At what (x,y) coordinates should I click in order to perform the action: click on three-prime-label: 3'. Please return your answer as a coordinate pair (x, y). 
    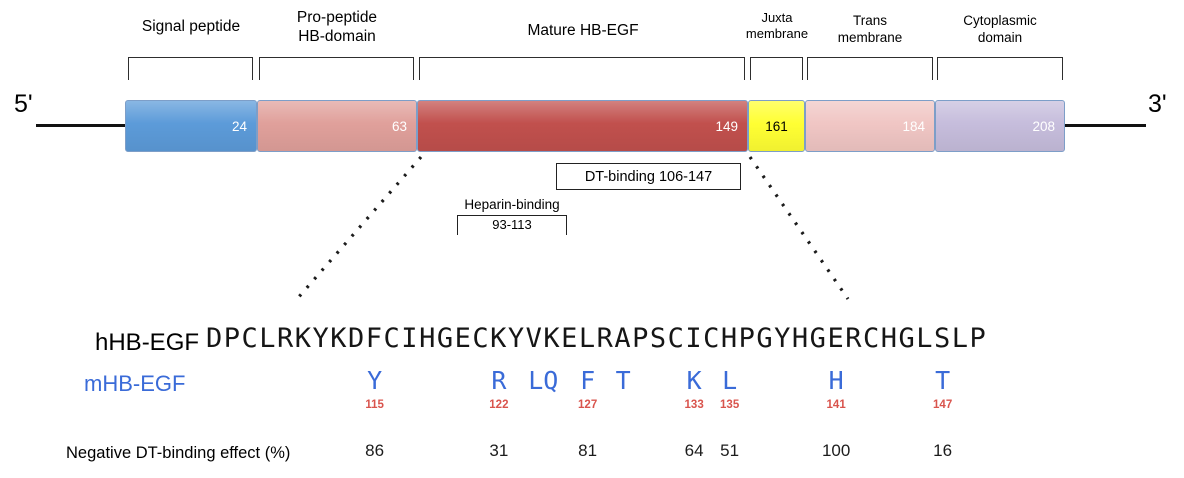
    Looking at the image, I should click on (1157, 104).